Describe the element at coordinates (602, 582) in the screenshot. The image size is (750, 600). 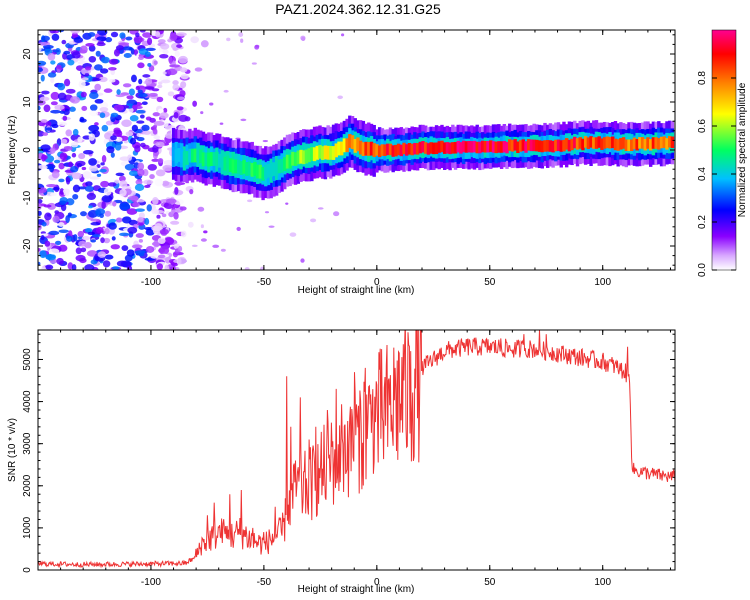
I see `x-tick-label: 100` at that location.